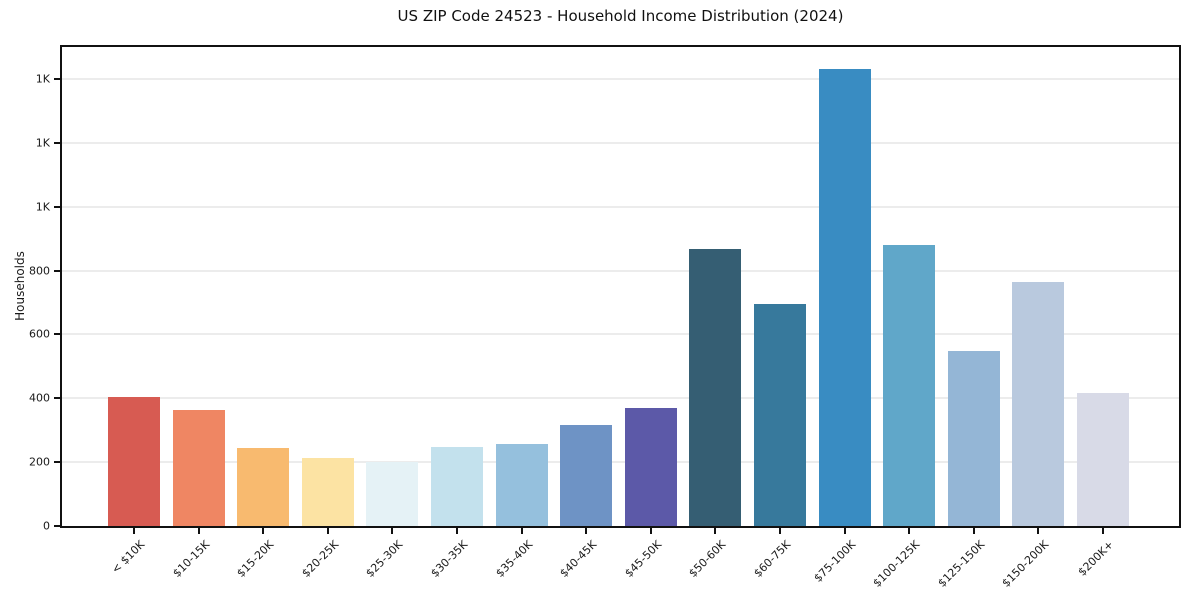 The image size is (1189, 590). What do you see at coordinates (578, 559) in the screenshot?
I see `x-tick-label: $40-45K` at bounding box center [578, 559].